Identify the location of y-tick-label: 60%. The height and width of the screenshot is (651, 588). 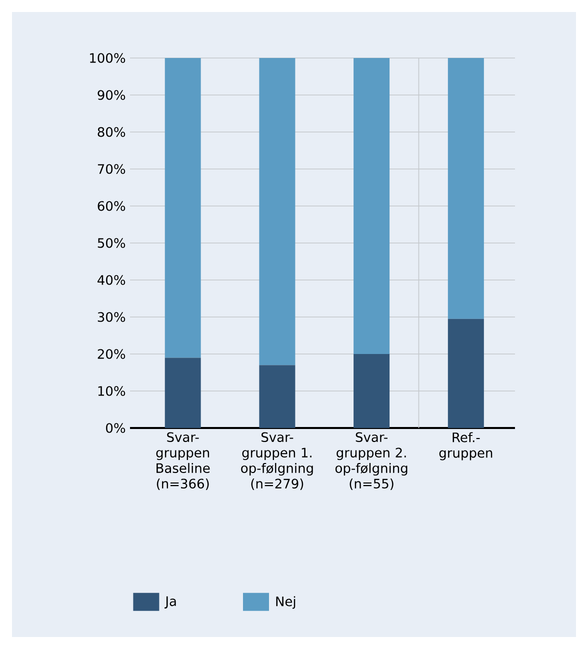
(112, 206).